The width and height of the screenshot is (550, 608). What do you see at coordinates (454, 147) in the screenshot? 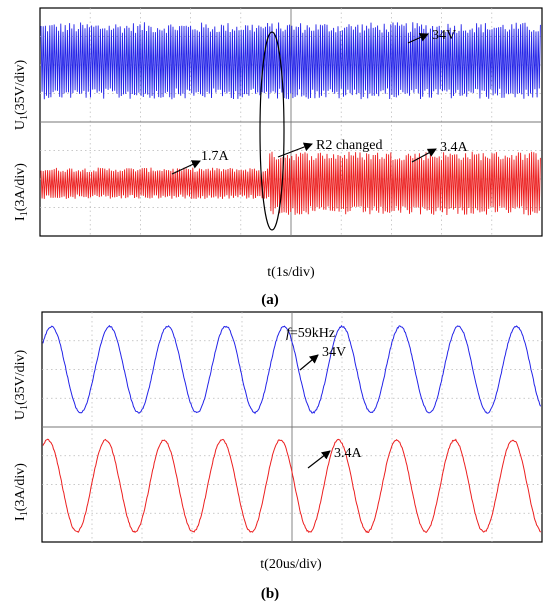
I see `annotation-3-4a-a: 3.4A` at bounding box center [454, 147].